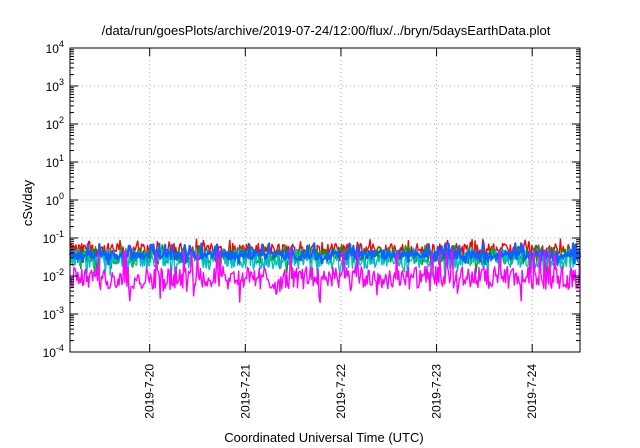 This screenshot has height=448, width=640. What do you see at coordinates (53, 313) in the screenshot?
I see `y-tick-label: 10⁻³` at bounding box center [53, 313].